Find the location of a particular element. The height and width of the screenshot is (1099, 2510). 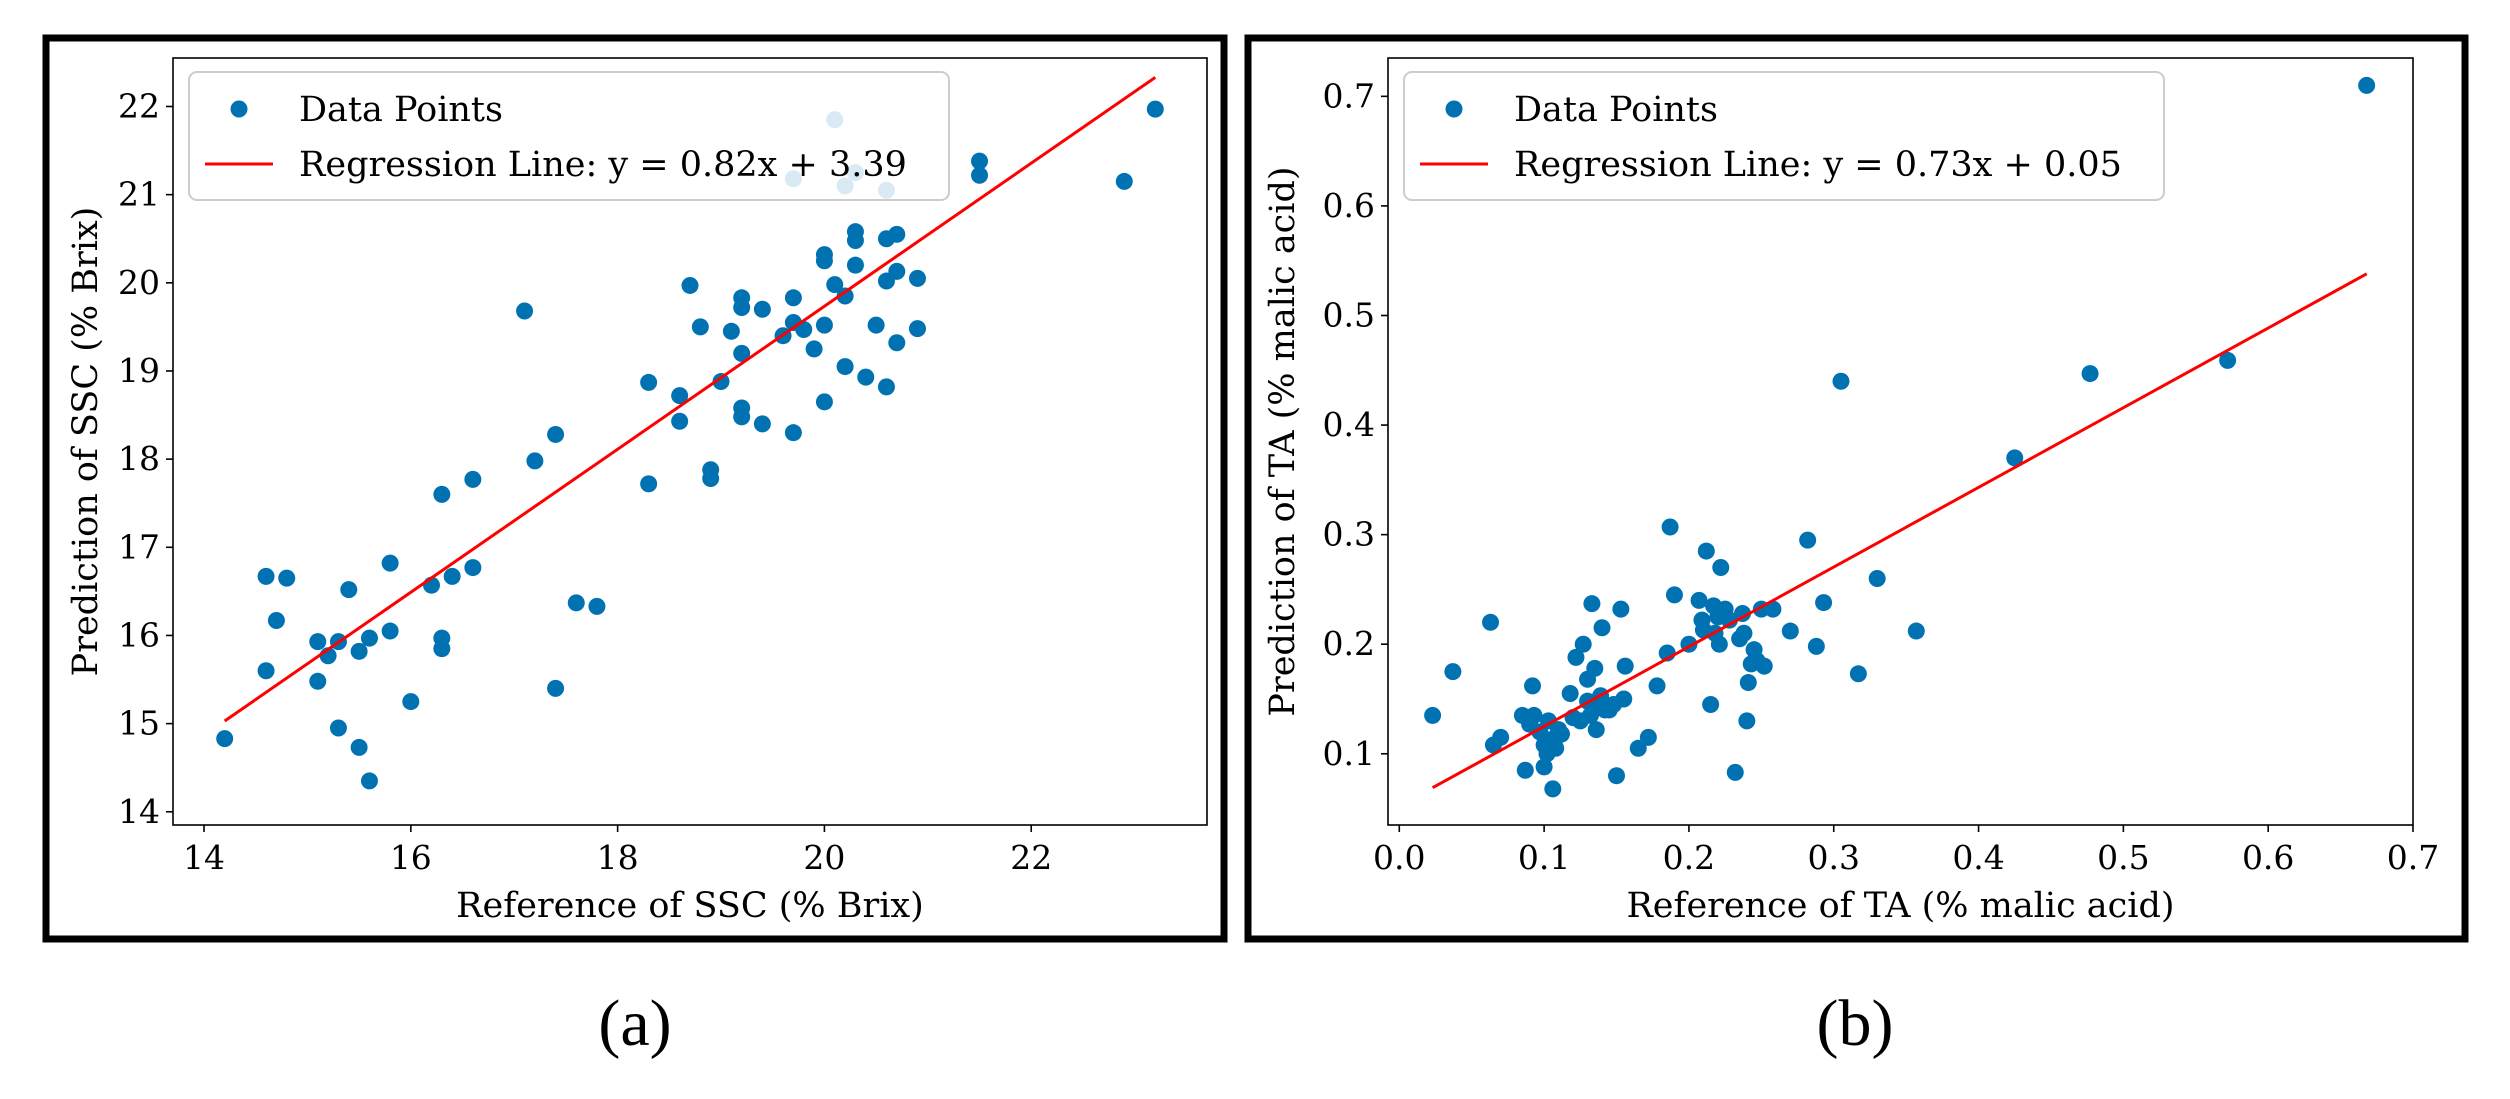

x-axis-label: Reference of TA (% malic acid) is located at coordinates (1900, 906).